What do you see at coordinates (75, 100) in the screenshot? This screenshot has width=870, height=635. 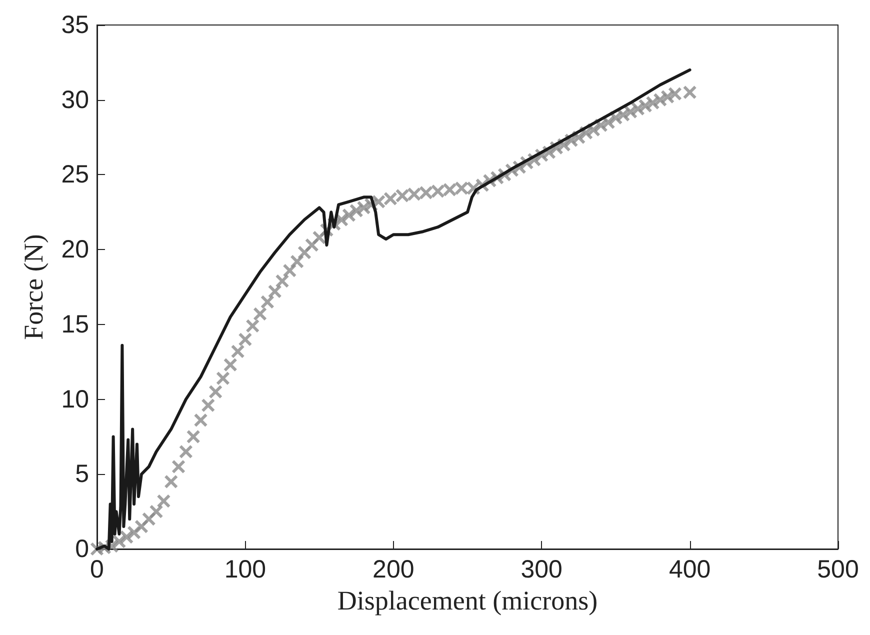 I see `y-tick-label: 30` at bounding box center [75, 100].